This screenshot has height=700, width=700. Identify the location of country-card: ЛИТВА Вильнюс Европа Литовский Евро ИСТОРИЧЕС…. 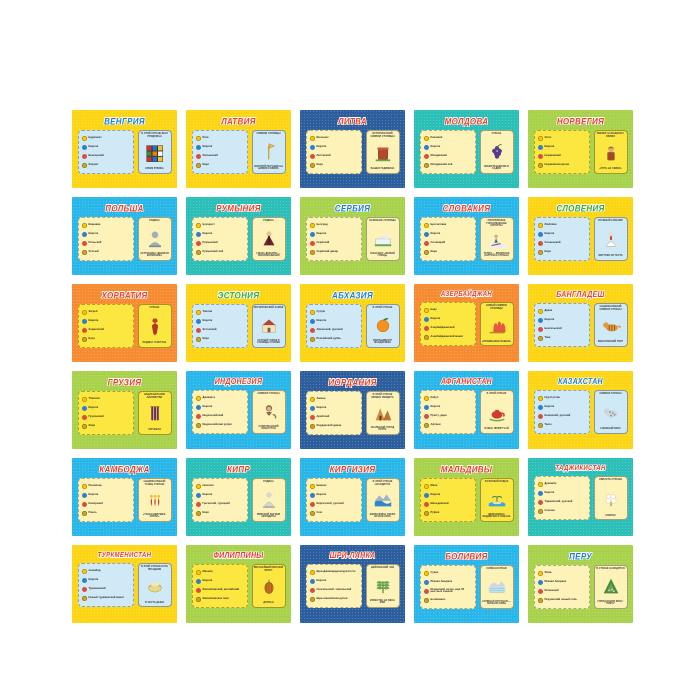
(352, 149).